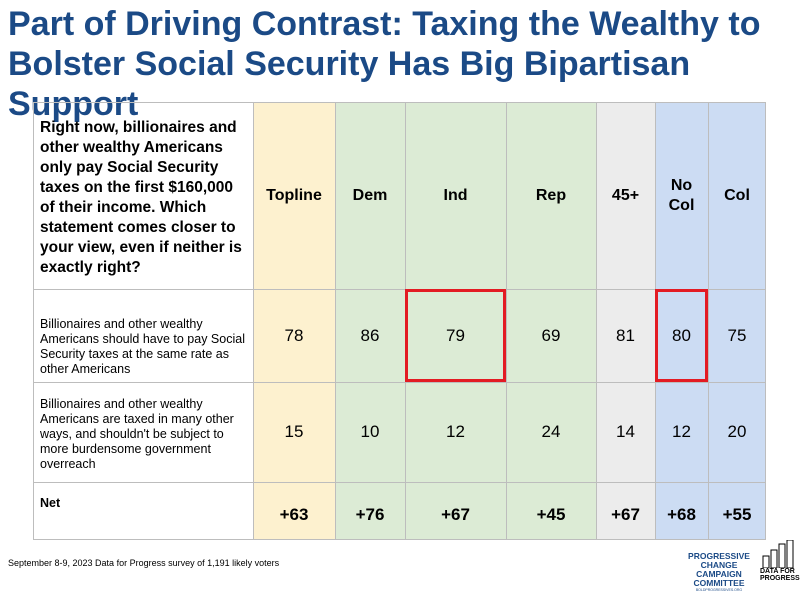 This screenshot has width=800, height=593. I want to click on column-bg-col, so click(737, 321).